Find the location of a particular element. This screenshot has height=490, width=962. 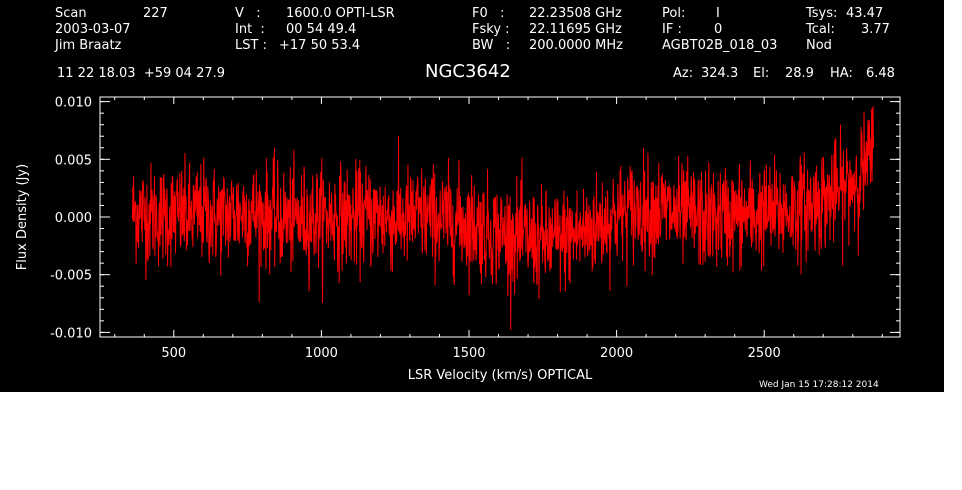

bandwidth-value: 200.0000 MHz is located at coordinates (576, 45).